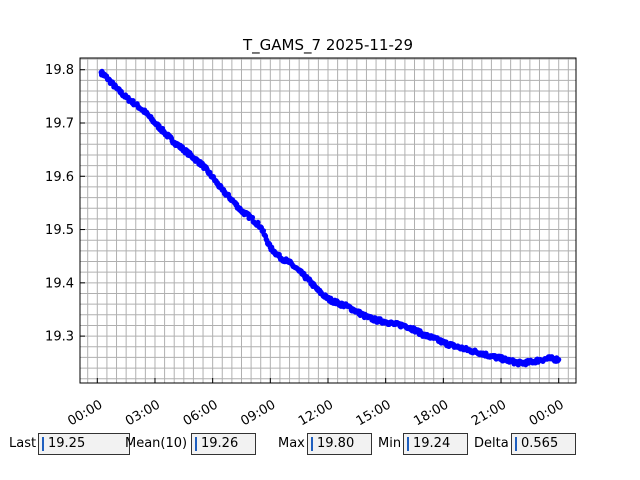 The width and height of the screenshot is (640, 480). Describe the element at coordinates (23, 443) in the screenshot. I see `last-label: Last` at that location.